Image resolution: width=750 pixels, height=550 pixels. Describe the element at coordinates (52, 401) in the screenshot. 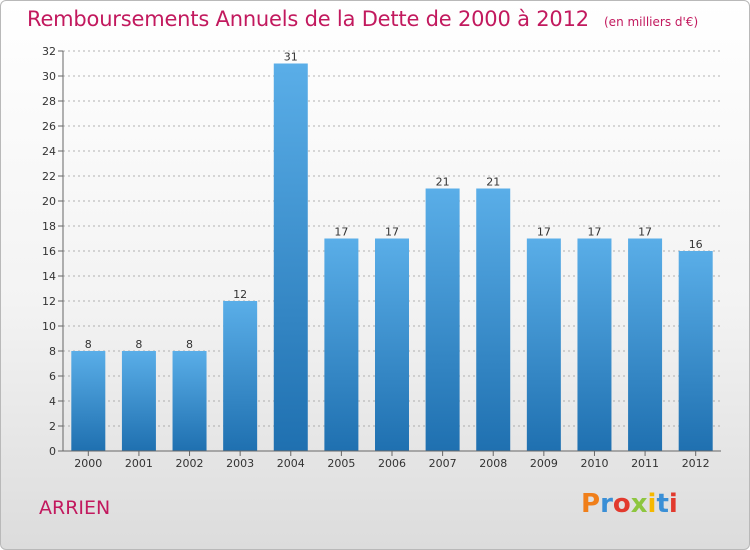

I see `y-tick-label: 4` at that location.